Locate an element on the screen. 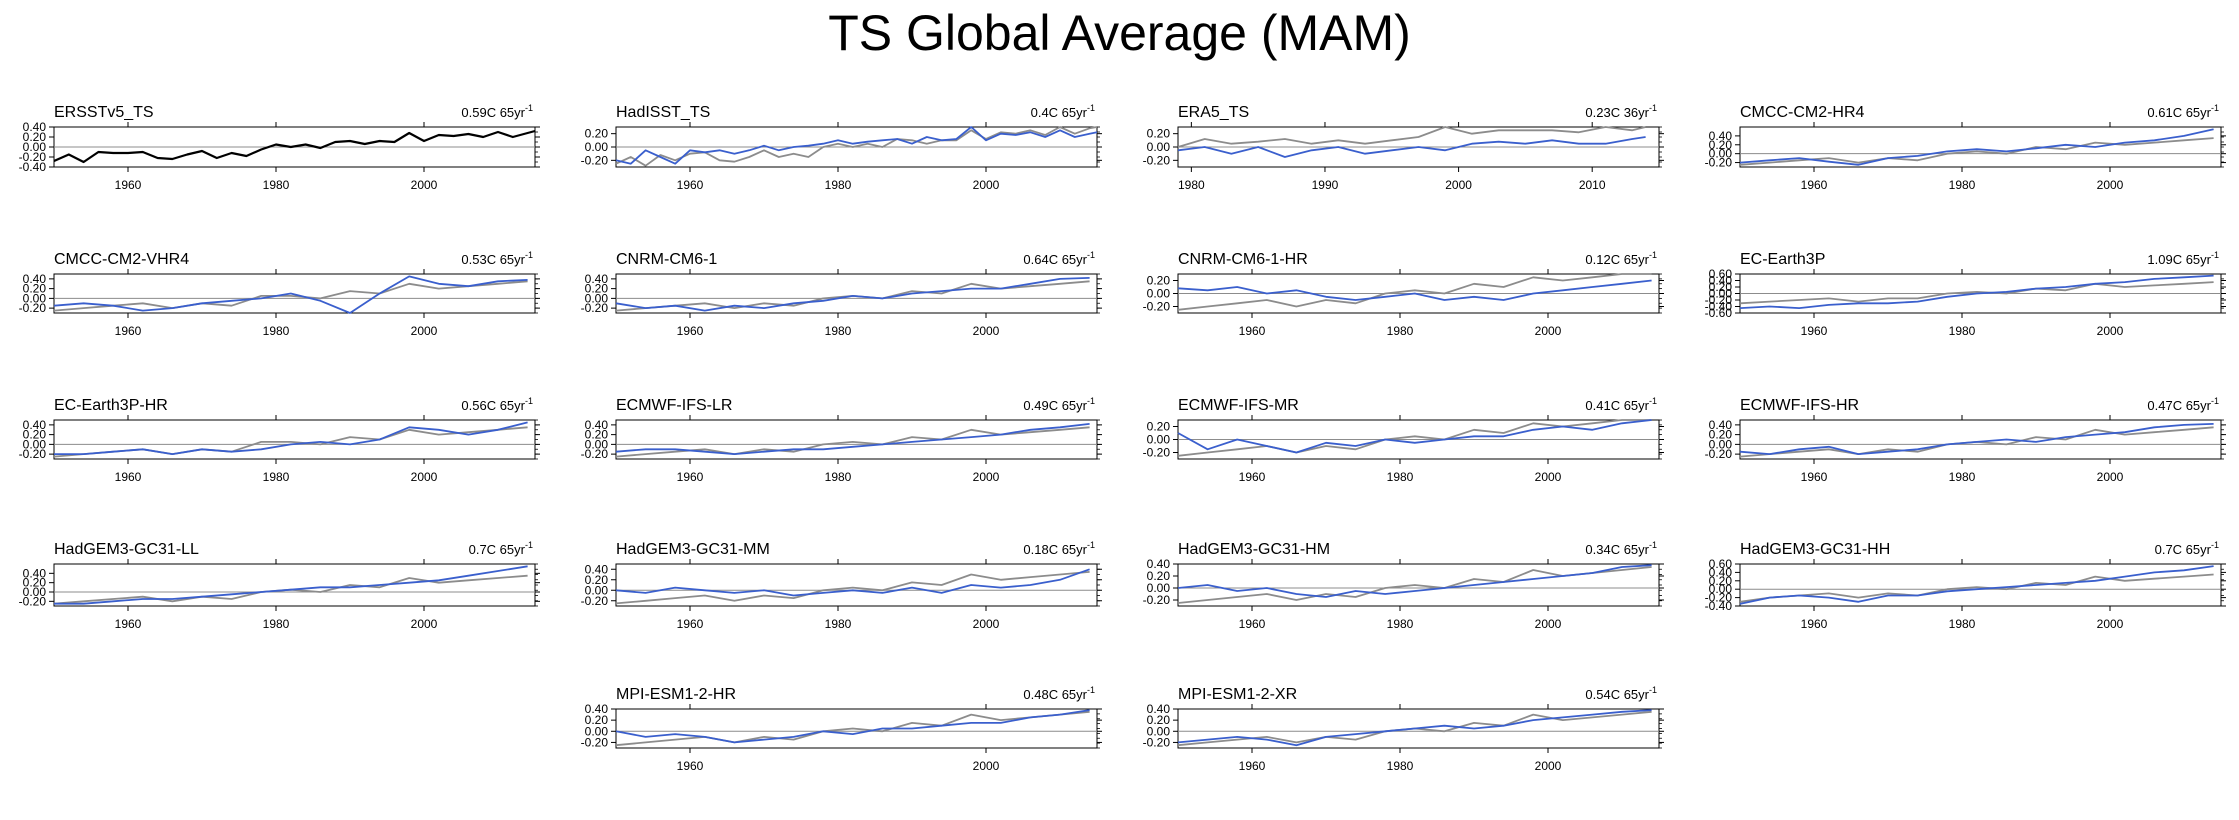 This screenshot has height=820, width=2239. trend-label: 0.53C 65yr-1 is located at coordinates (497, 258).